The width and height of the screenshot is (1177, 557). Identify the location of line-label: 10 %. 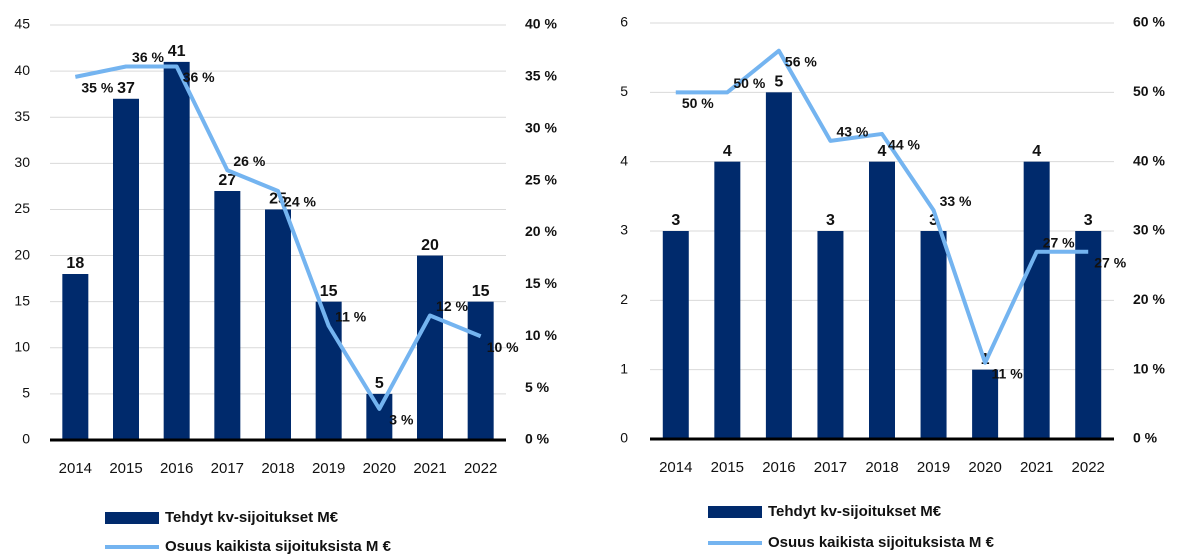
(503, 347).